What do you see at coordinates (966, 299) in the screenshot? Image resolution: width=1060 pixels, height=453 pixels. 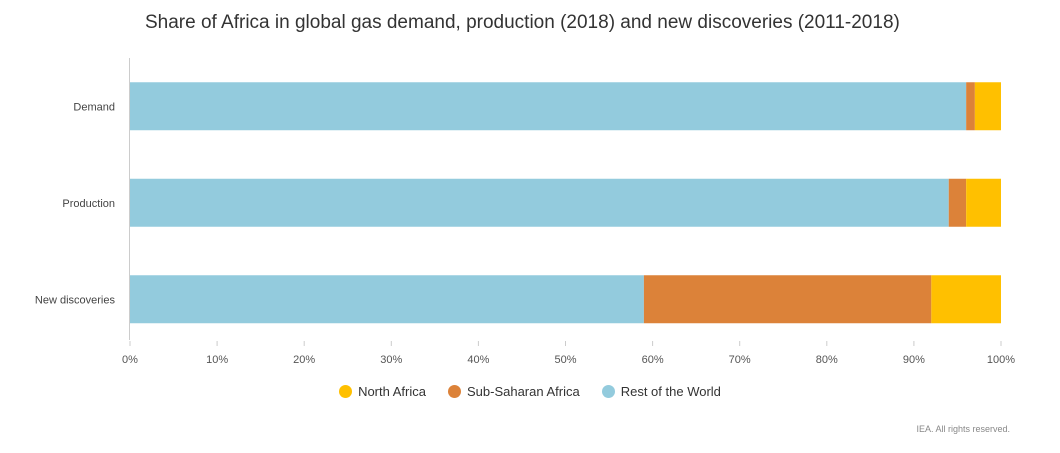 I see `bar-new-discoveries-north-africa` at bounding box center [966, 299].